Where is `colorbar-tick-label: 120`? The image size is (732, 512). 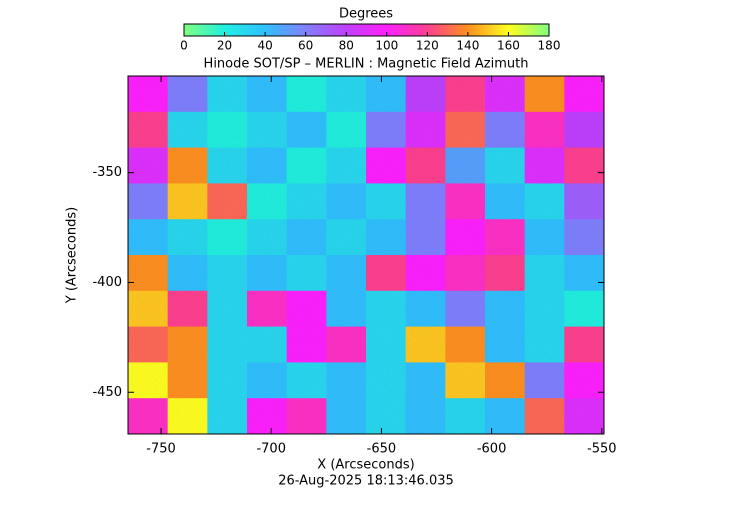
colorbar-tick-label: 120 is located at coordinates (427, 46).